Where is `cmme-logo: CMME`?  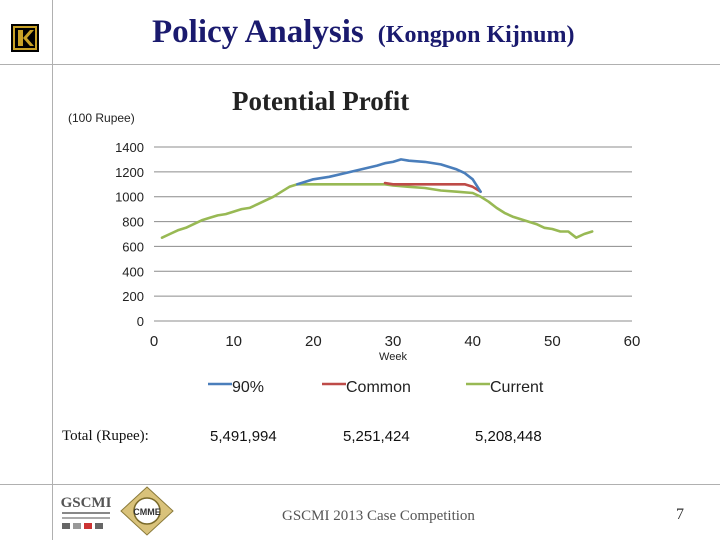 cmme-logo: CMME is located at coordinates (147, 511).